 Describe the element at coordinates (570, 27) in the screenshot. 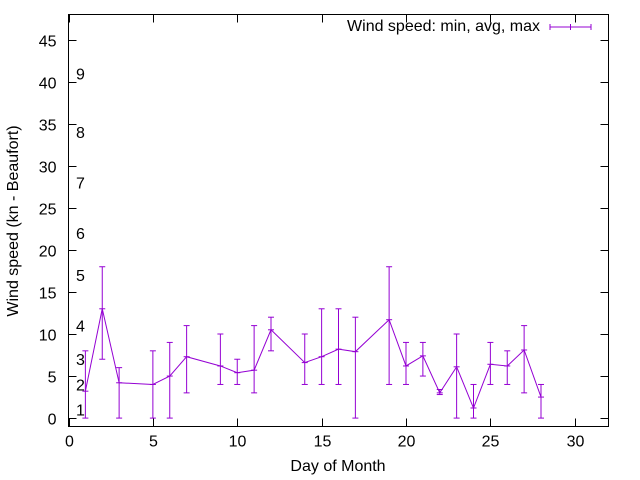

I see `legend-sample` at that location.